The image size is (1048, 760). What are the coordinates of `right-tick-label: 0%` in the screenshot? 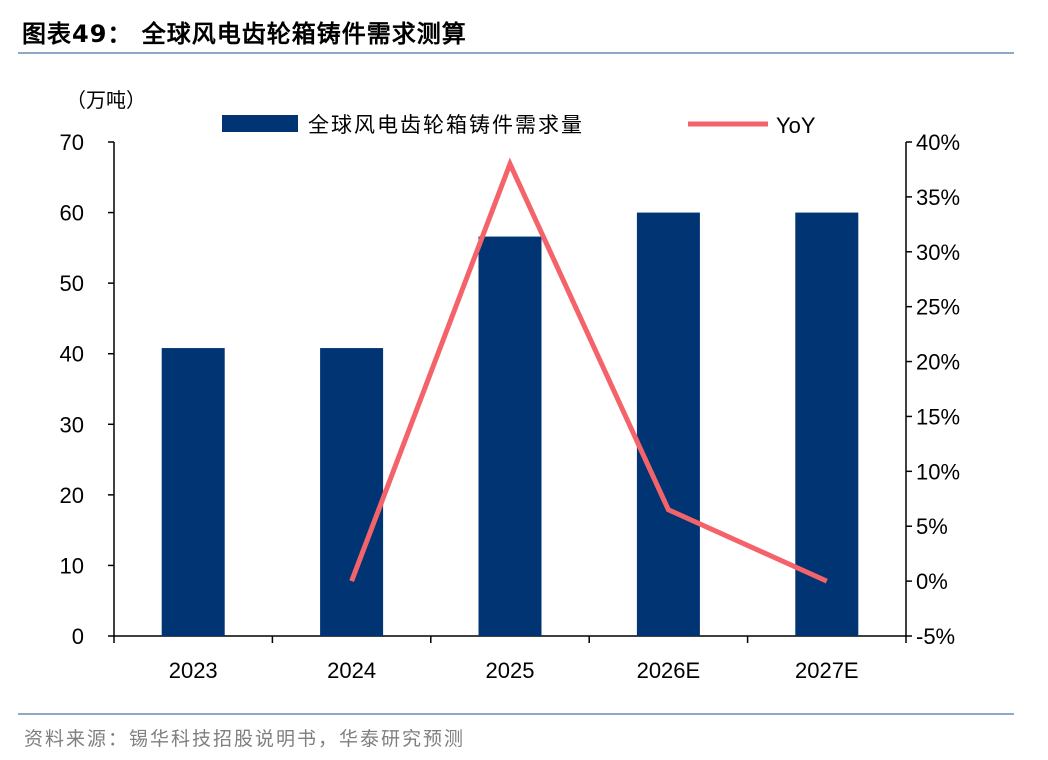 It's located at (932, 581).